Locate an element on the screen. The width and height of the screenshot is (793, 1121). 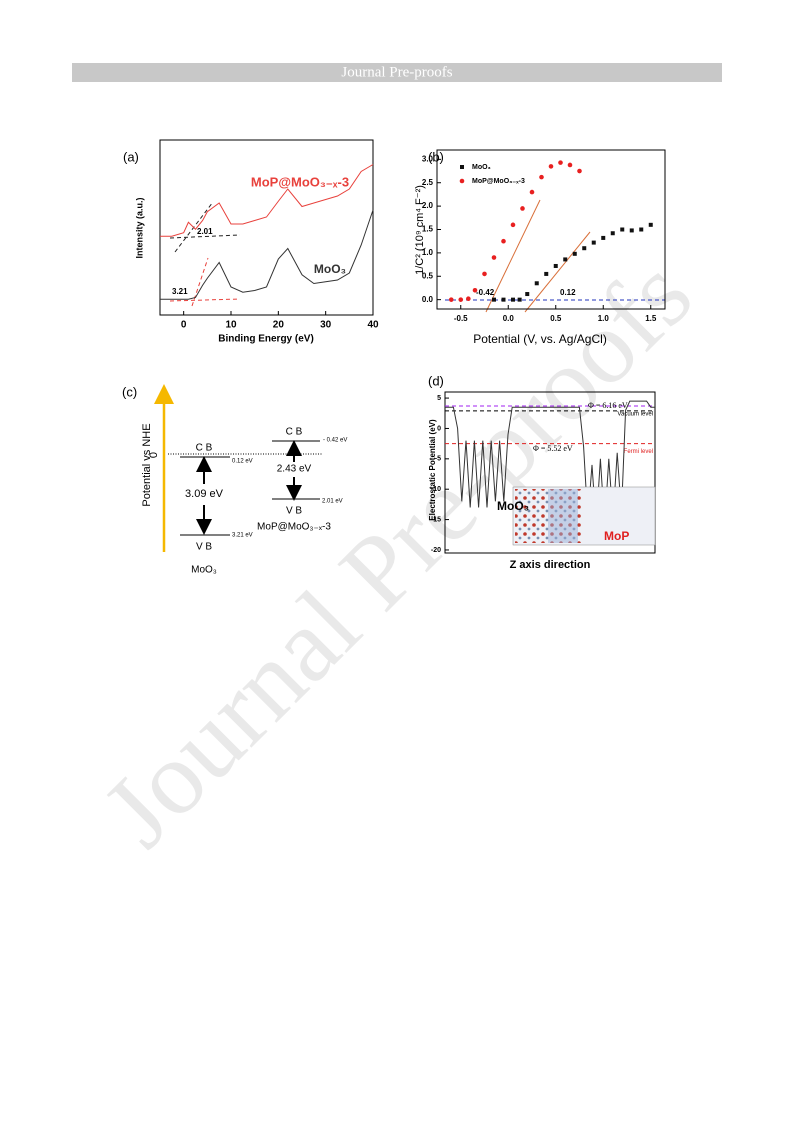
x-tick-label: -0.5 is located at coordinates (461, 318).